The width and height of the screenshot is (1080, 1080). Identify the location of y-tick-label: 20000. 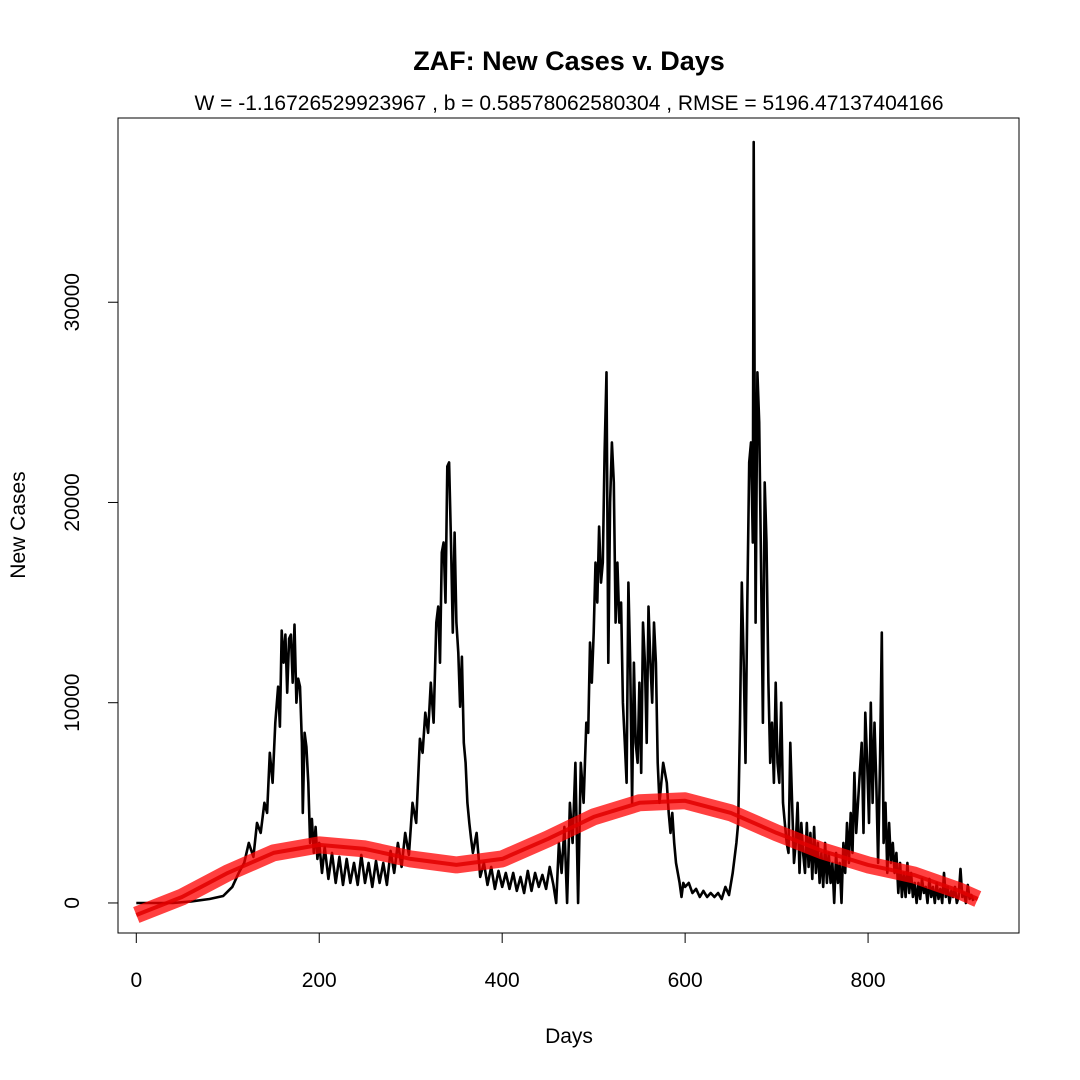
(72, 502).